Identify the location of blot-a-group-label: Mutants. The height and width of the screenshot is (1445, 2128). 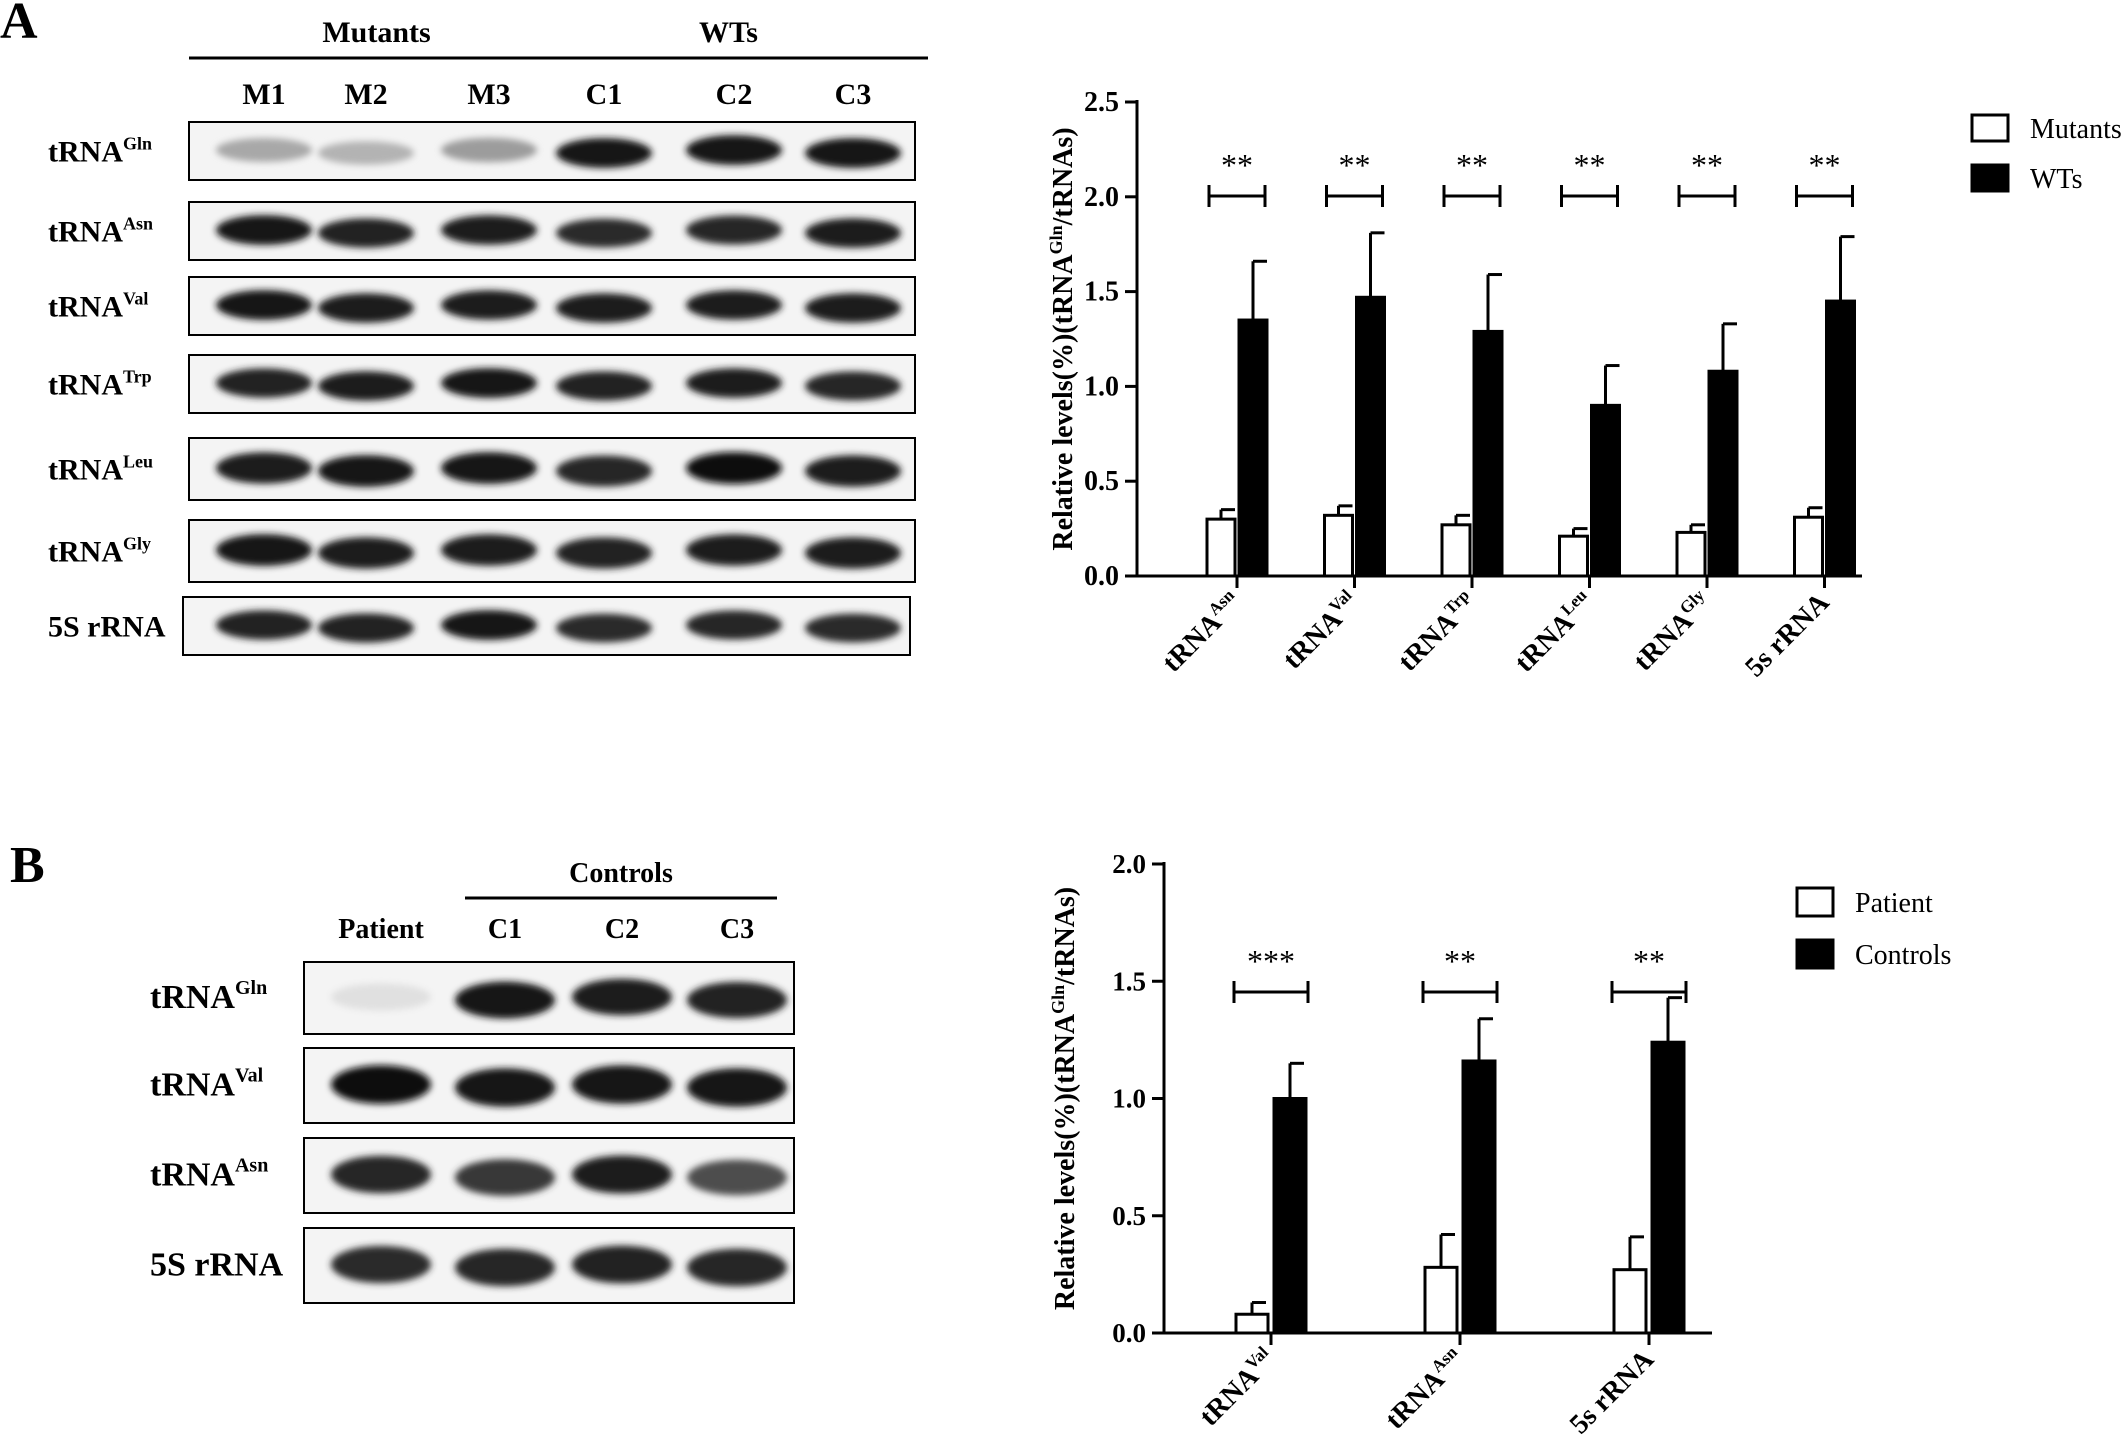
(376, 32).